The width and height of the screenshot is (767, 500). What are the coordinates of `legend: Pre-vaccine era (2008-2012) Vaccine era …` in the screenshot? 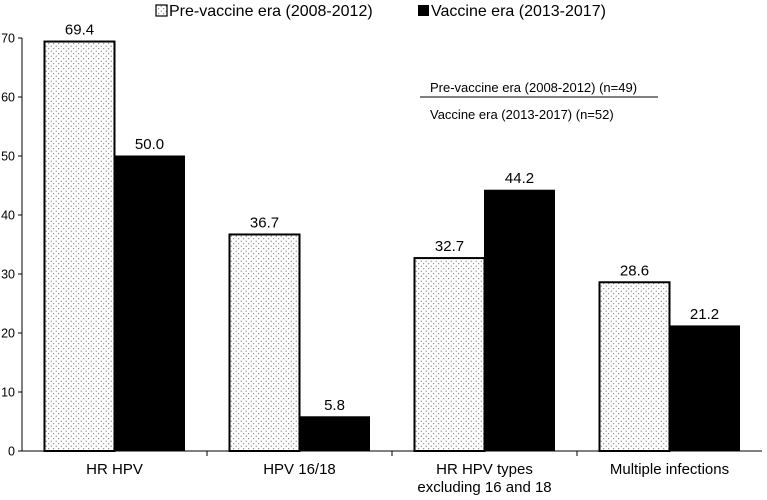 It's located at (380, 11).